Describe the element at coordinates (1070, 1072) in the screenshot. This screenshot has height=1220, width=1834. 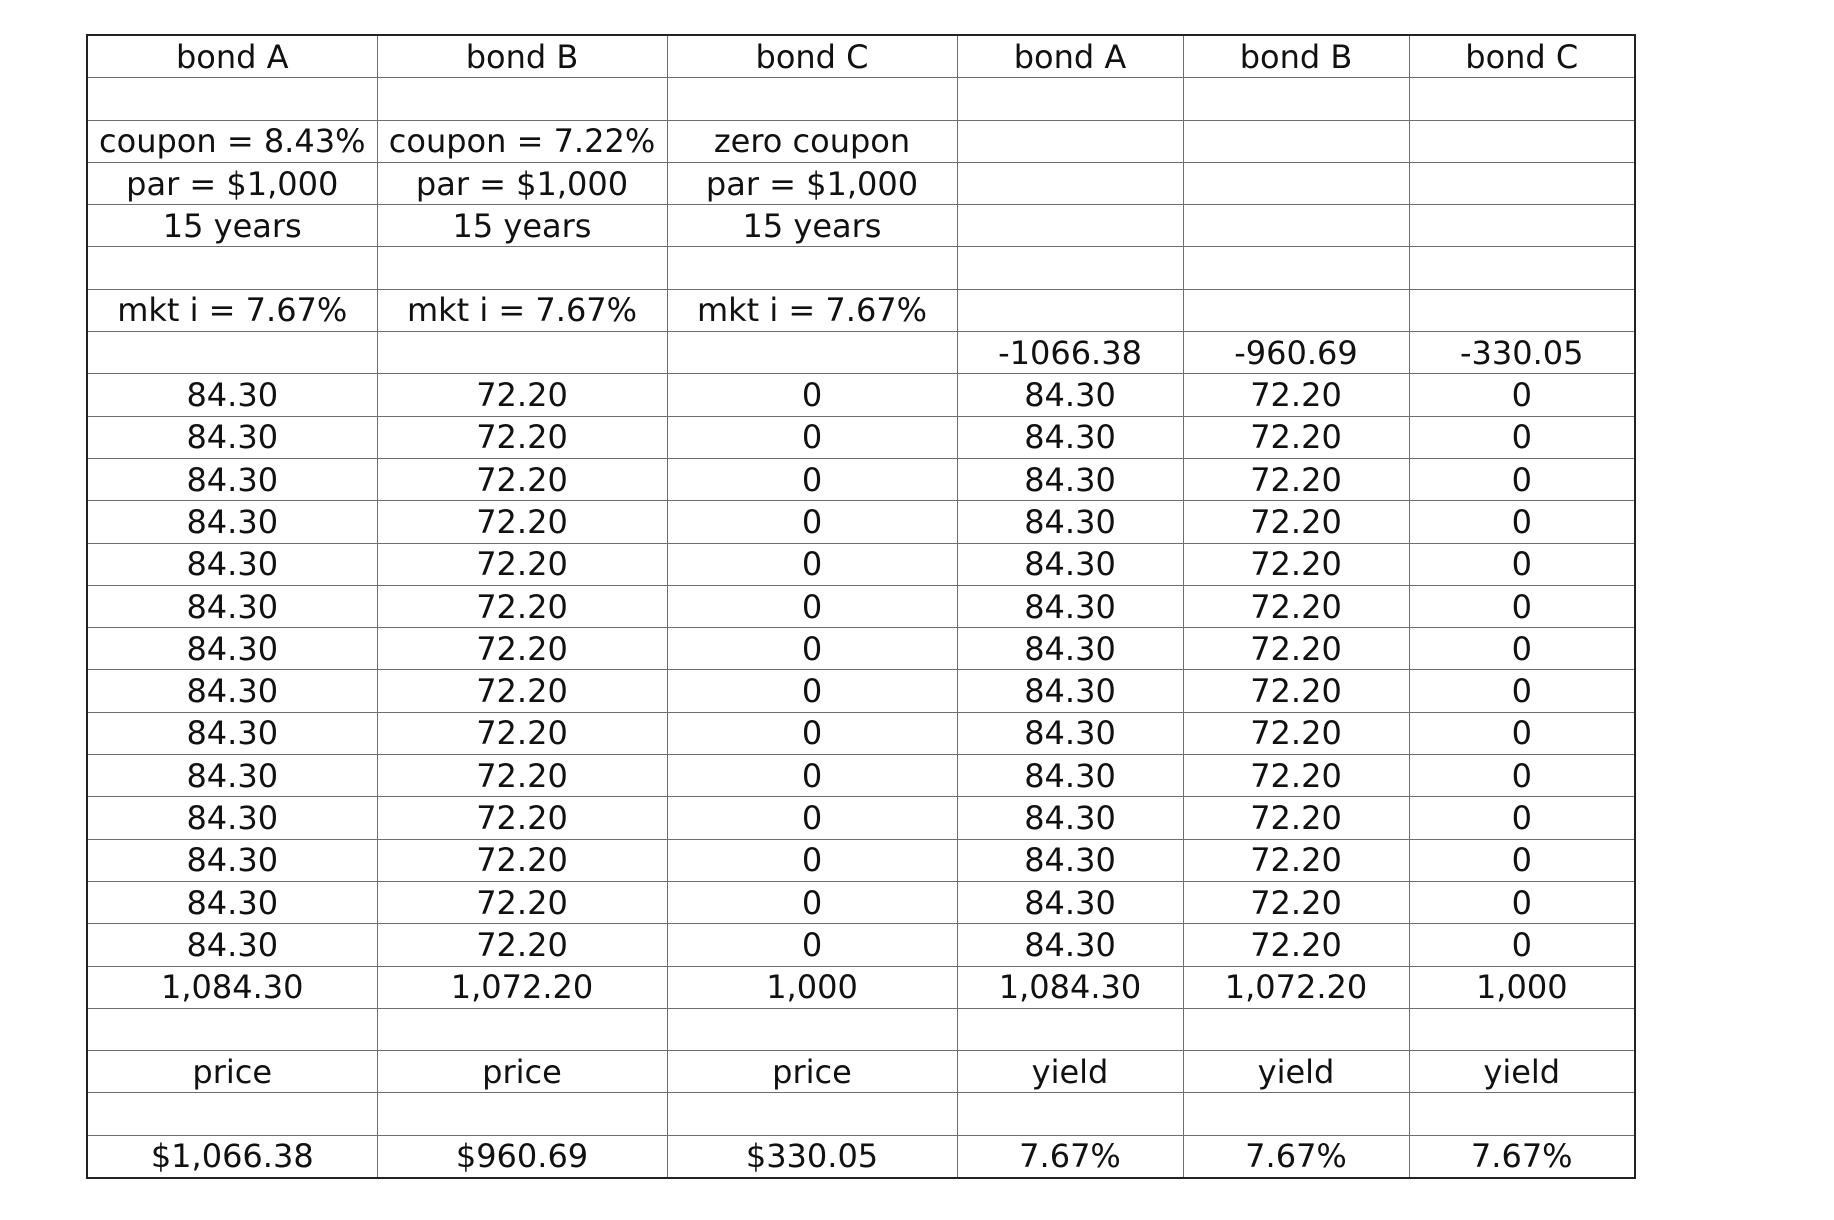
I see `table-cell: yield` at that location.